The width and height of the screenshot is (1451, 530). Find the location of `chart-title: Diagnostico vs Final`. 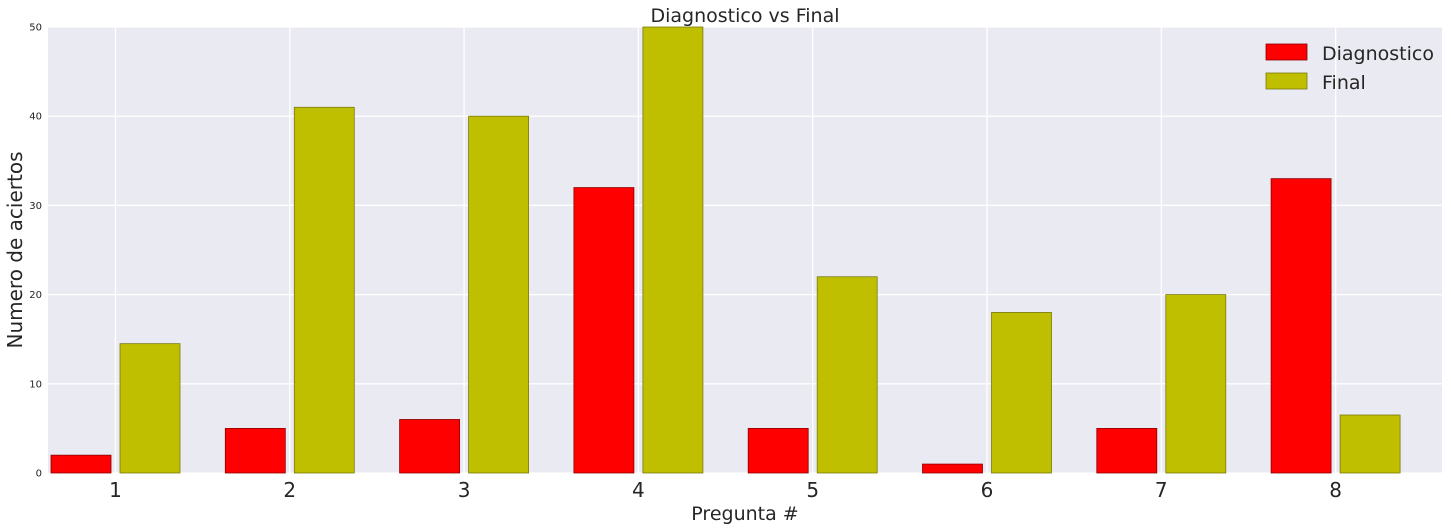

chart-title: Diagnostico vs Final is located at coordinates (745, 16).